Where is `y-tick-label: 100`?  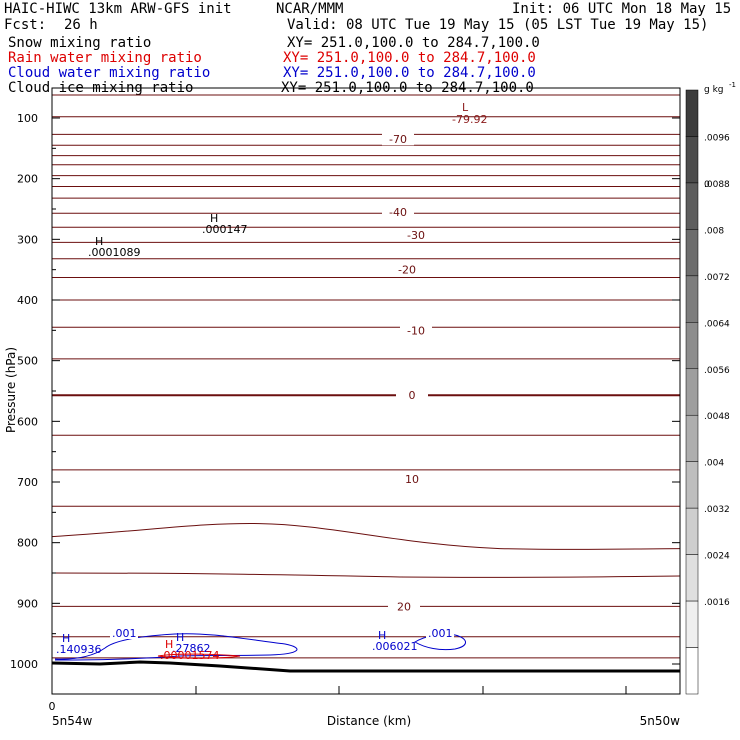
y-tick-label: 100 is located at coordinates (27, 118).